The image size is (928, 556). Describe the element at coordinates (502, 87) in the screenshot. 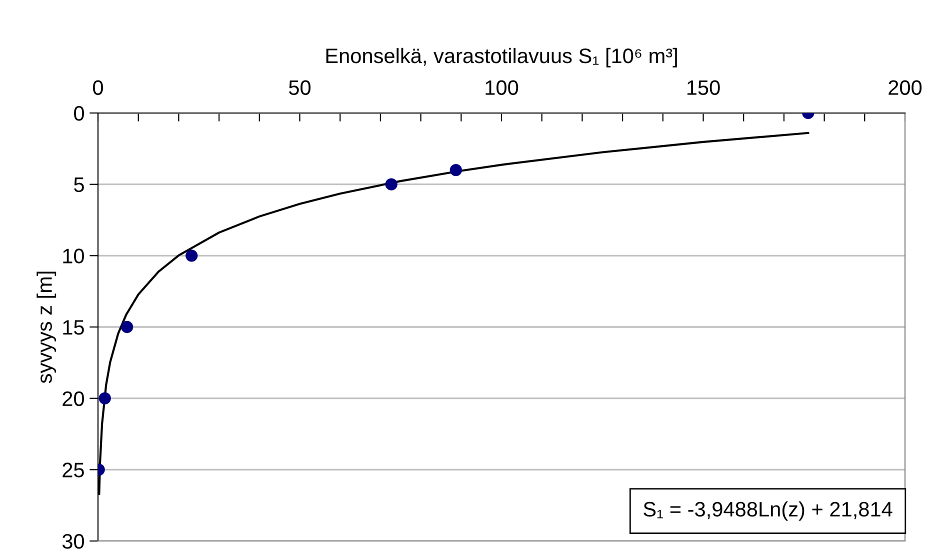

I see `x-tick-label: 100` at that location.